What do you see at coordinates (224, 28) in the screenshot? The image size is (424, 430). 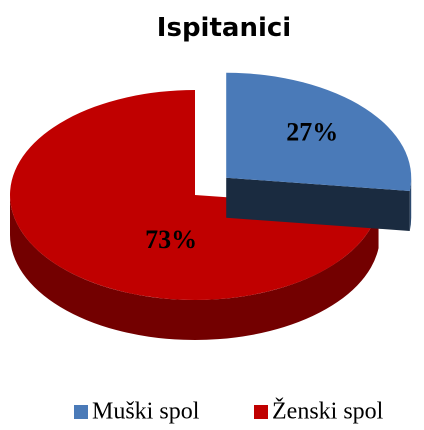 I see `chart-title: Ispitanici` at bounding box center [224, 28].